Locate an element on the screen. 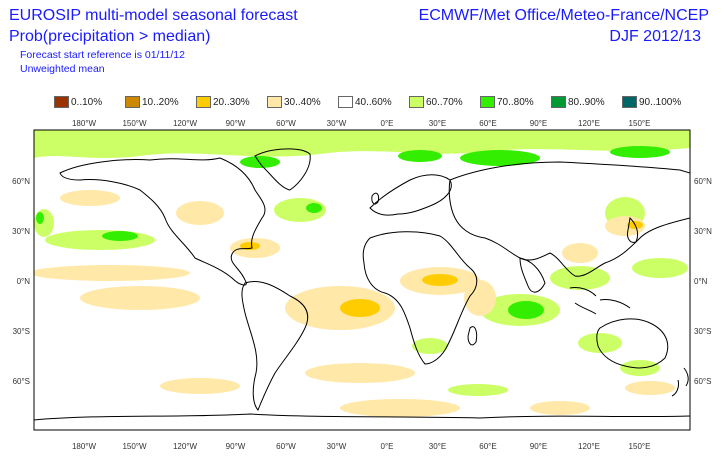 The height and width of the screenshot is (456, 723). legend-item: 40..60% is located at coordinates (365, 102).